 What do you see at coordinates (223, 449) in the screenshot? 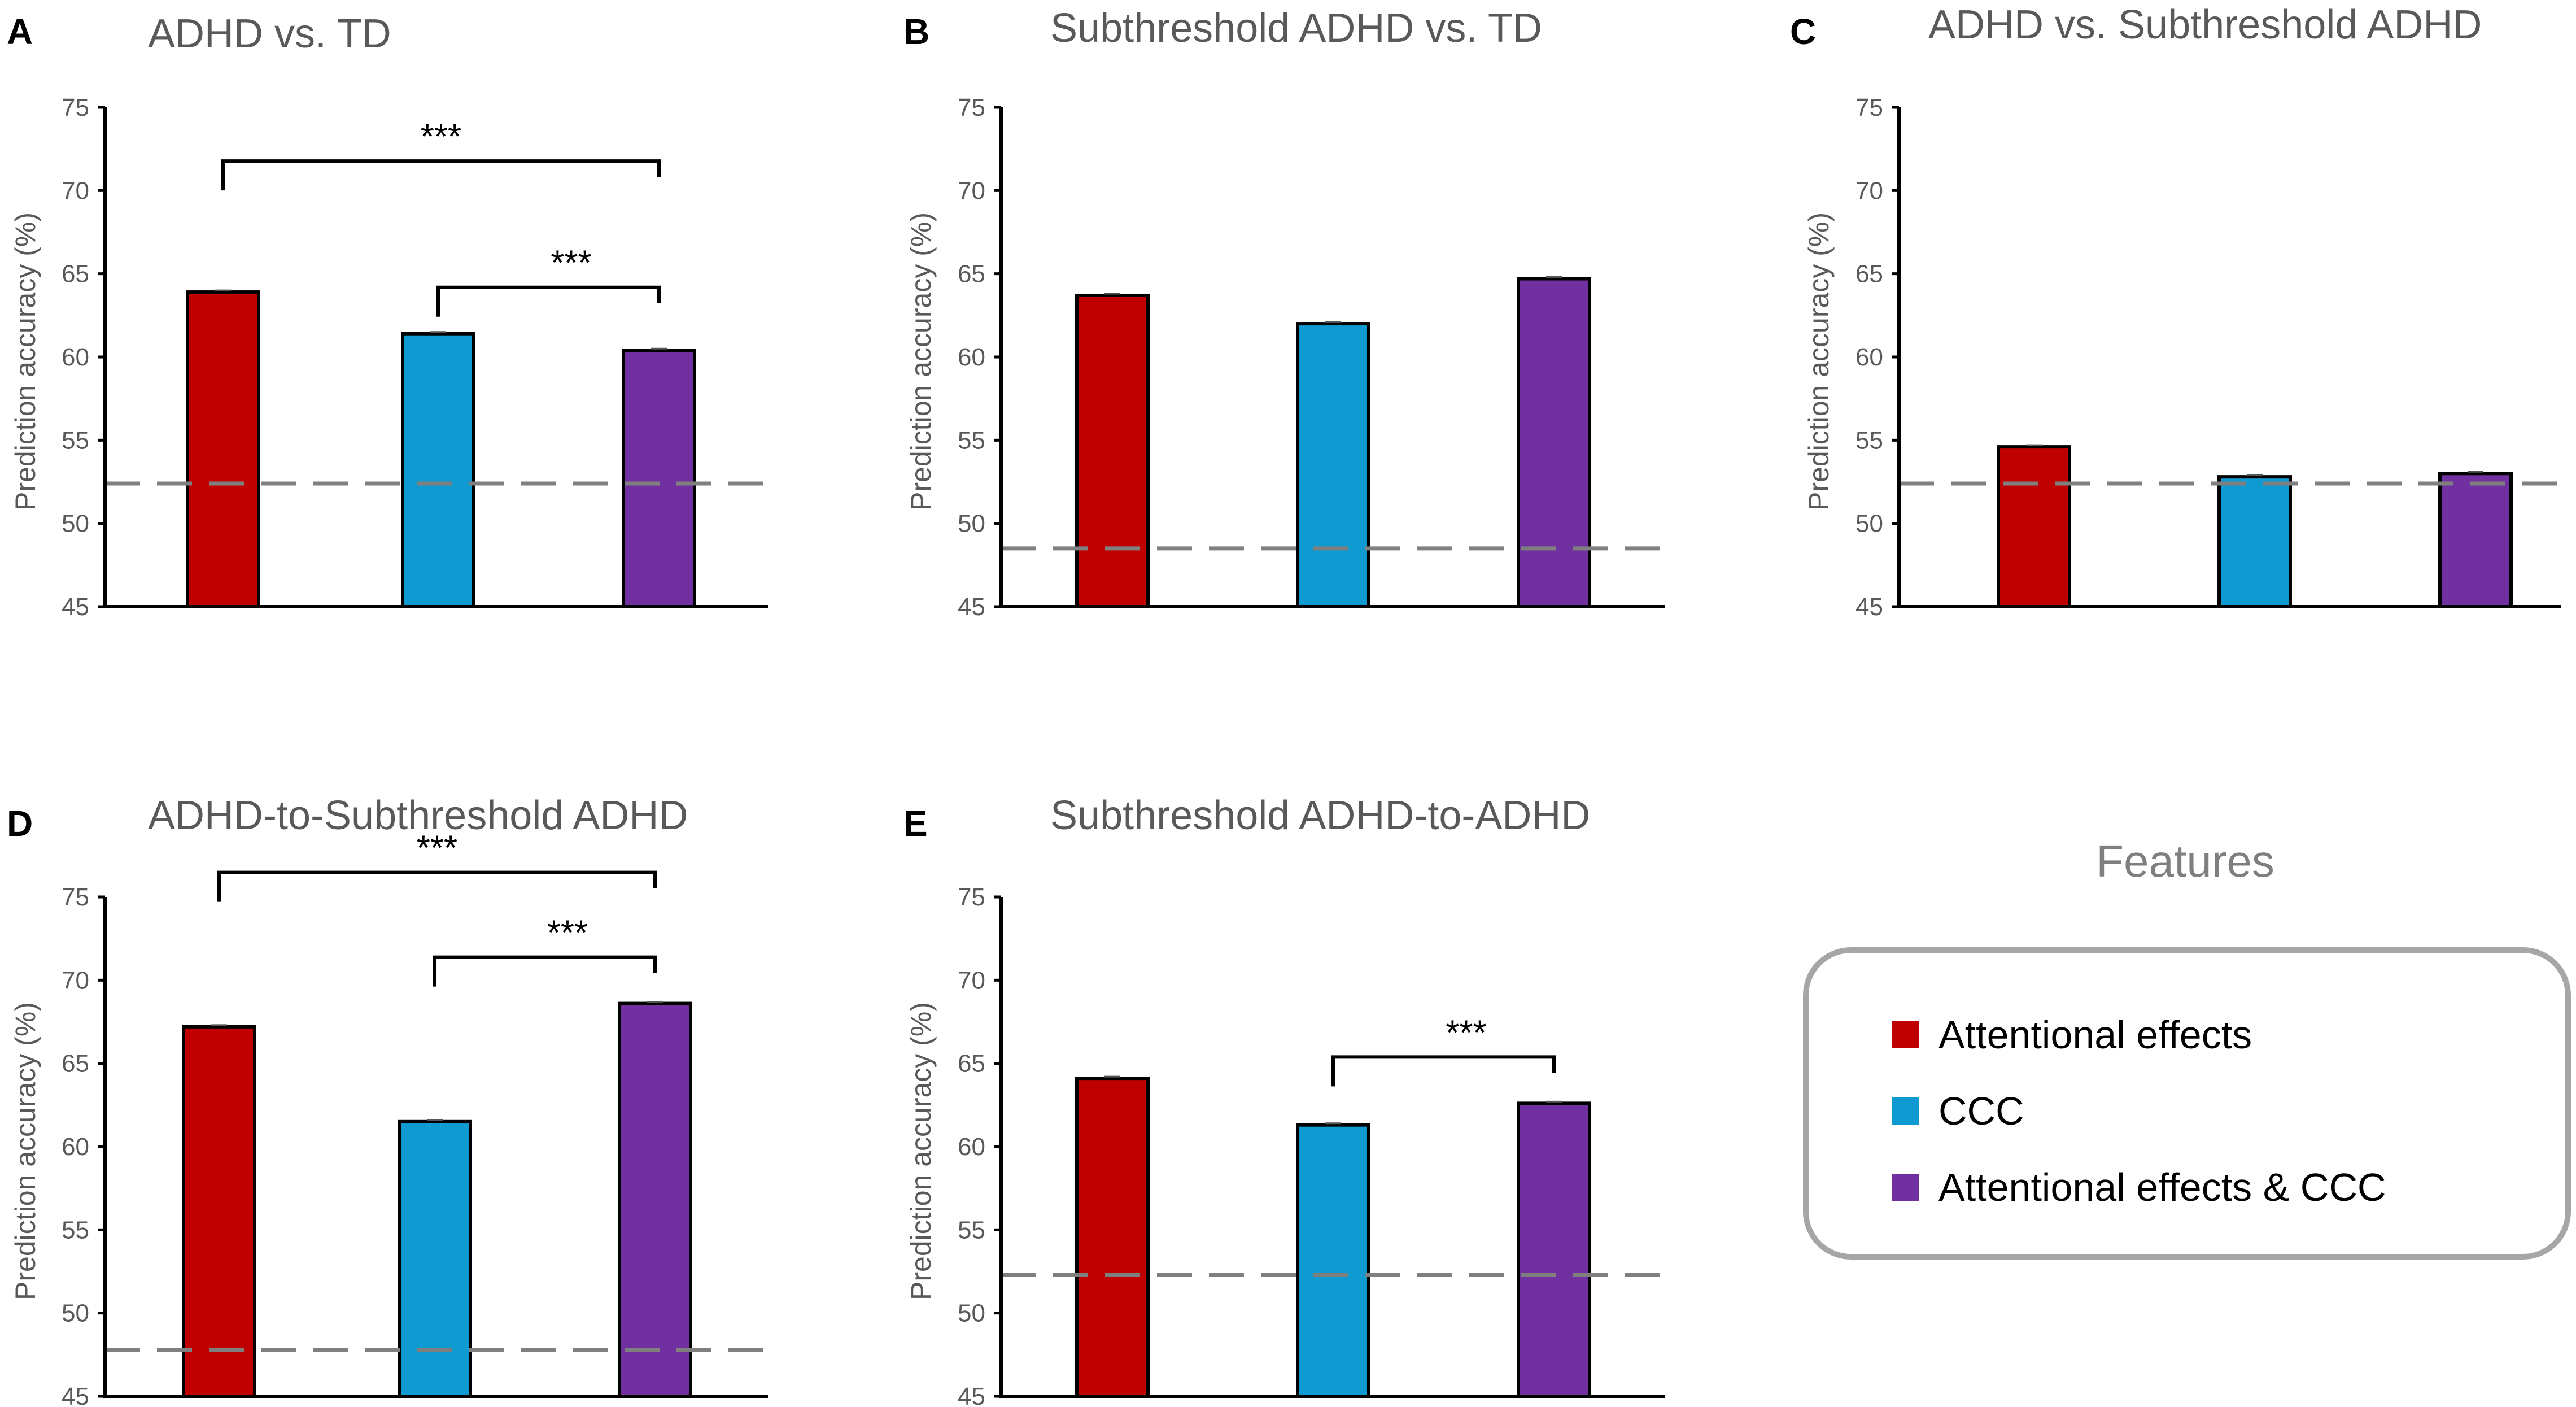
I see `panel-a-bar-attentional-effects` at bounding box center [223, 449].